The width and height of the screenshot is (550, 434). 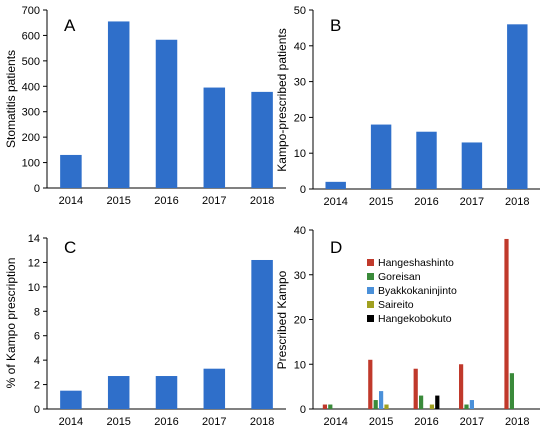 I want to click on y-axis-label: Stomatitis patients, so click(x=11, y=99).